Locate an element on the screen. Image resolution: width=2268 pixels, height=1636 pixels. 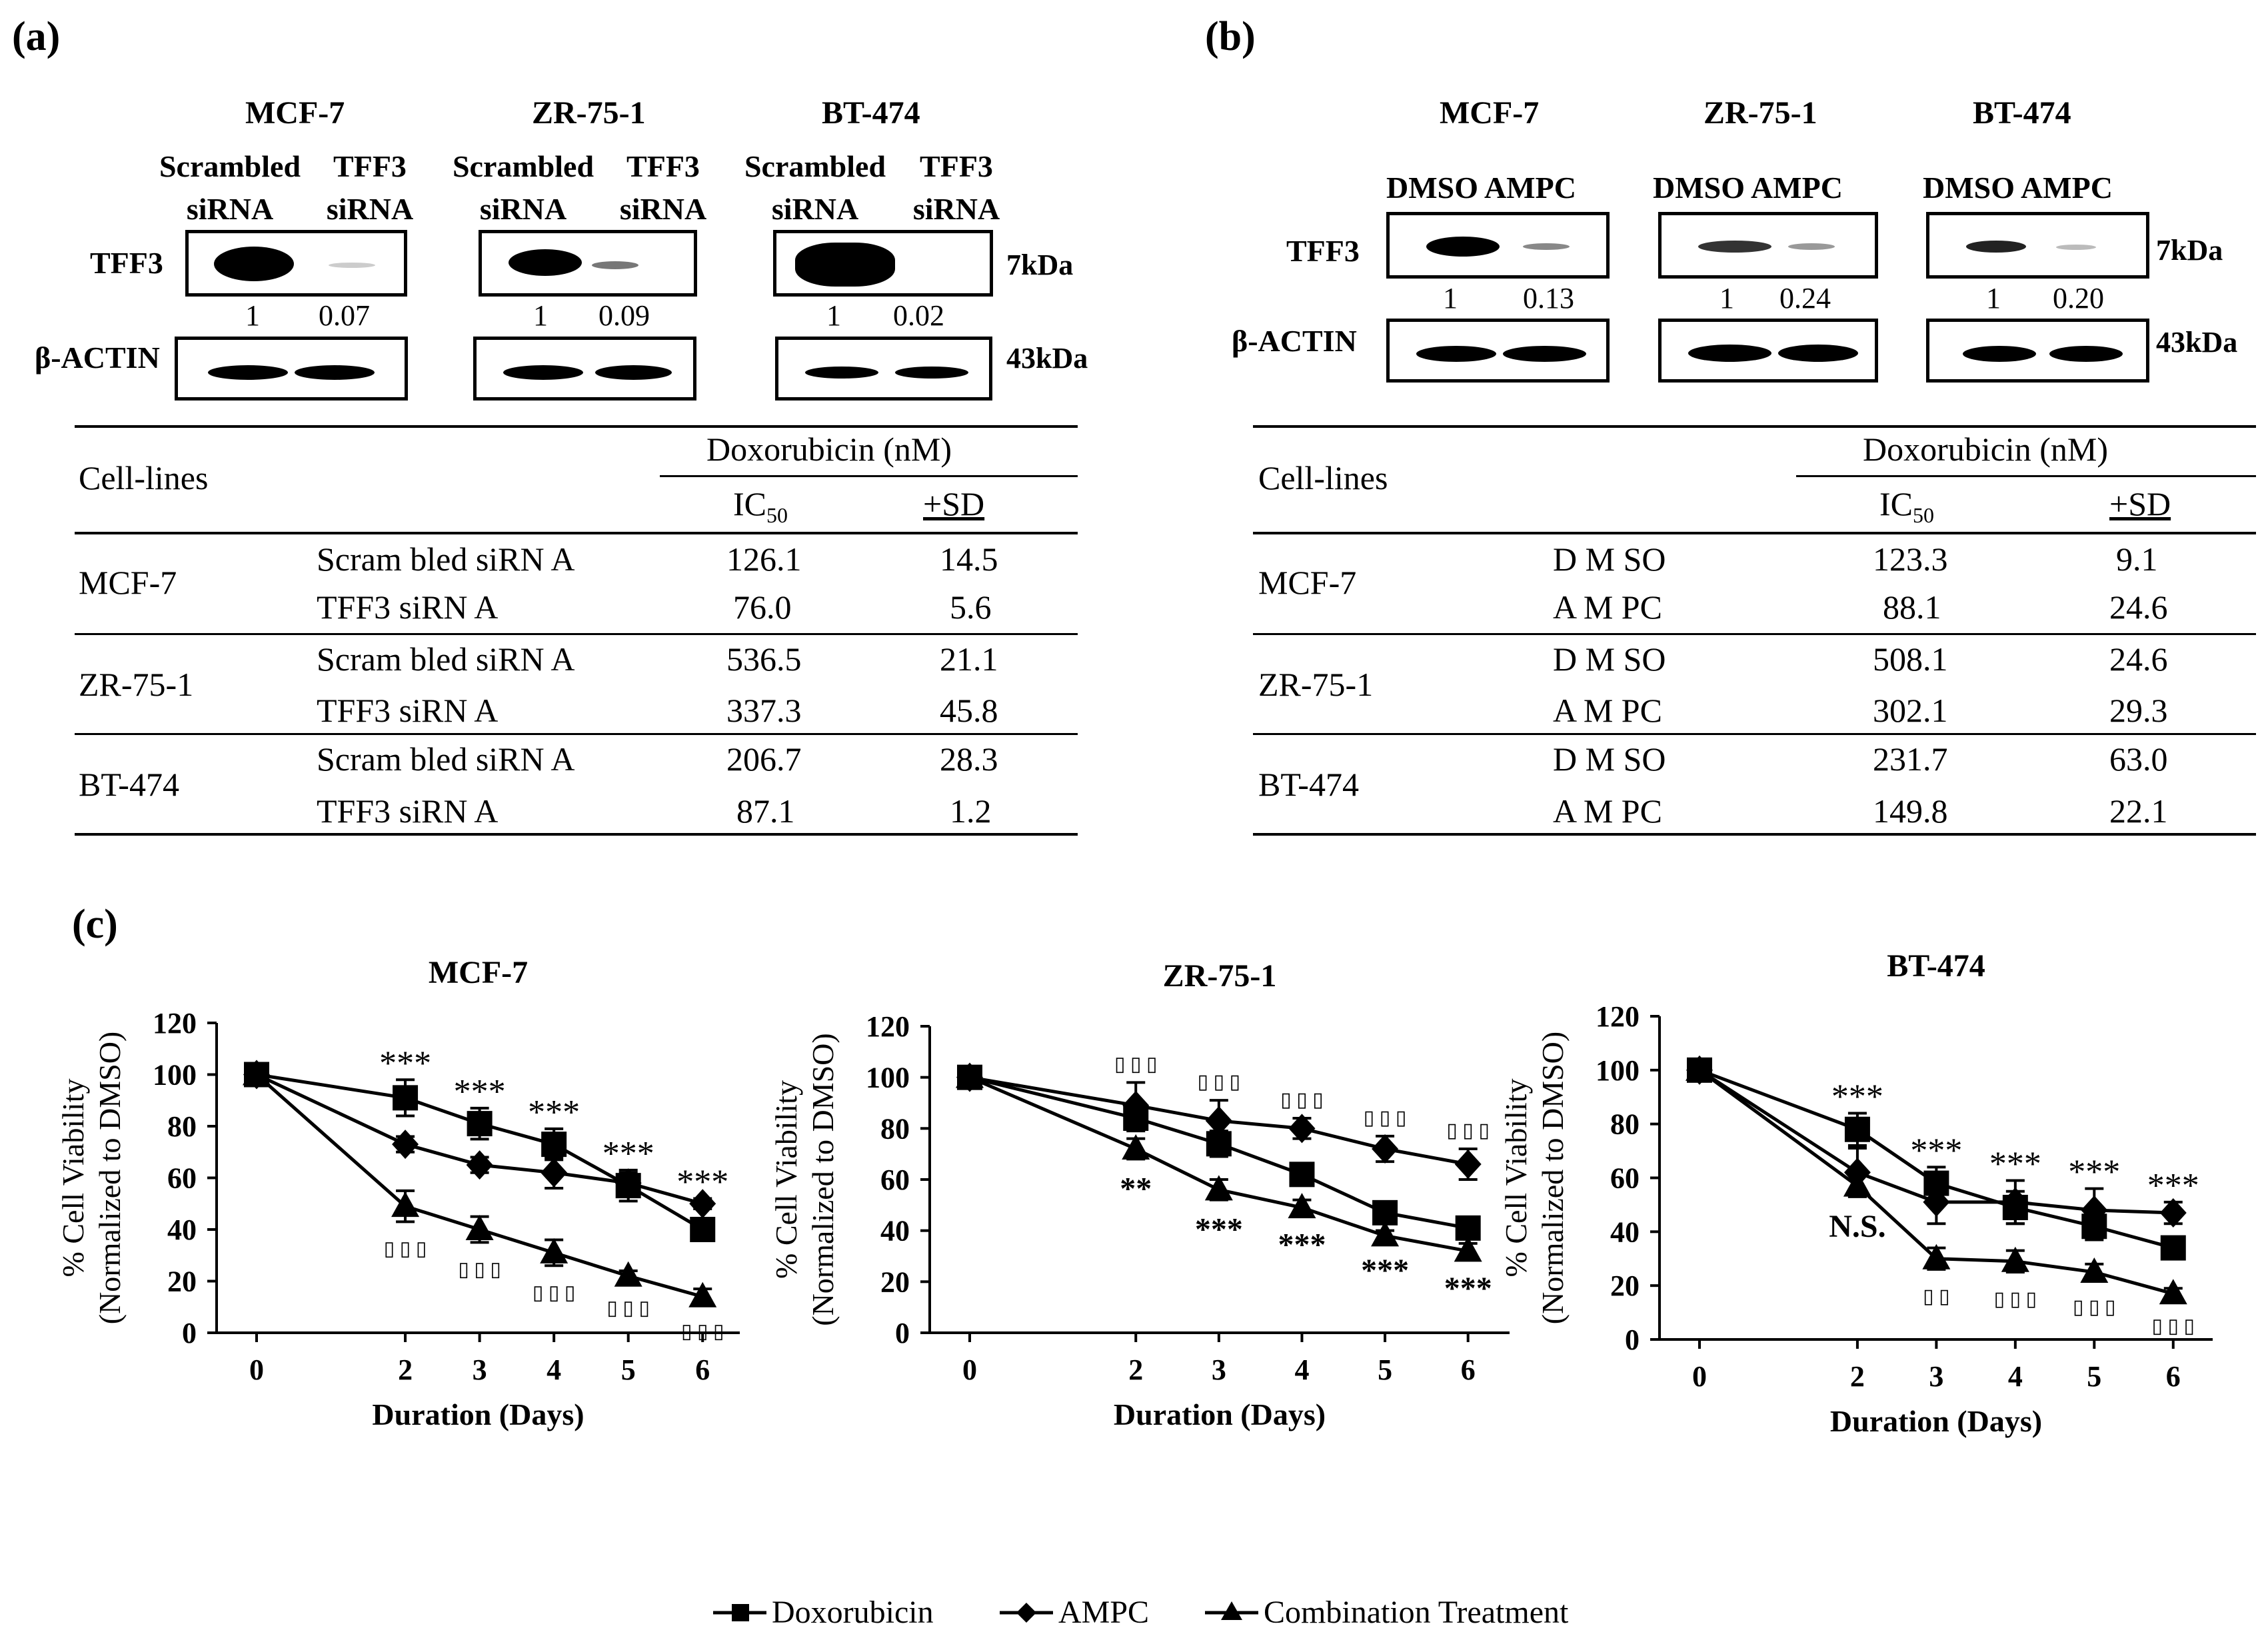
a-table-ic50: 206.7 is located at coordinates (764, 759).